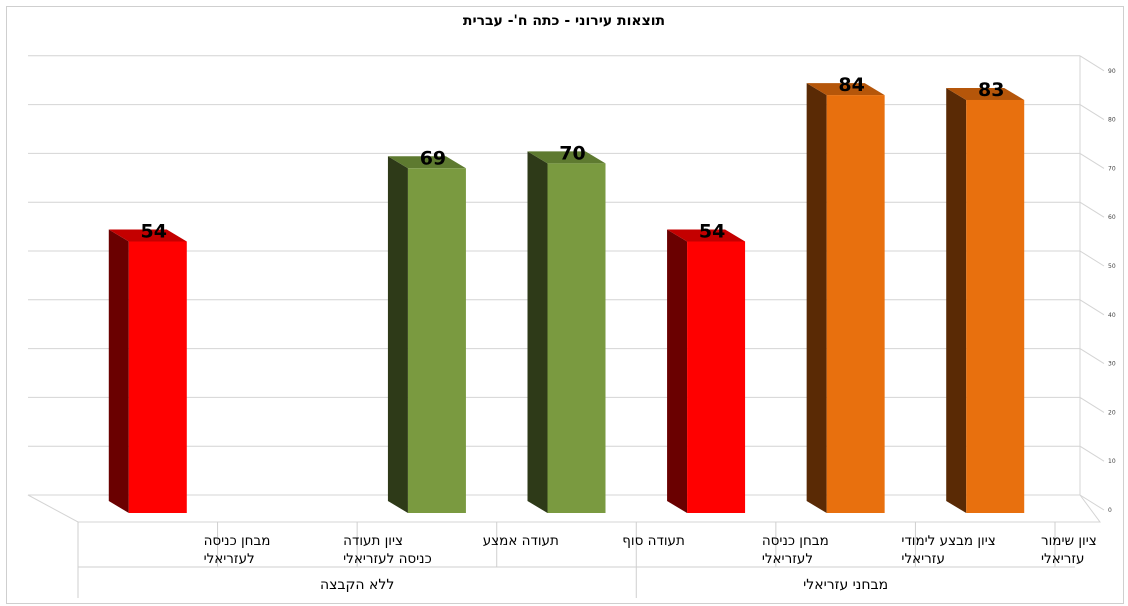 This screenshot has width=1128, height=606. I want to click on y-tick-label: 70, so click(1112, 168).